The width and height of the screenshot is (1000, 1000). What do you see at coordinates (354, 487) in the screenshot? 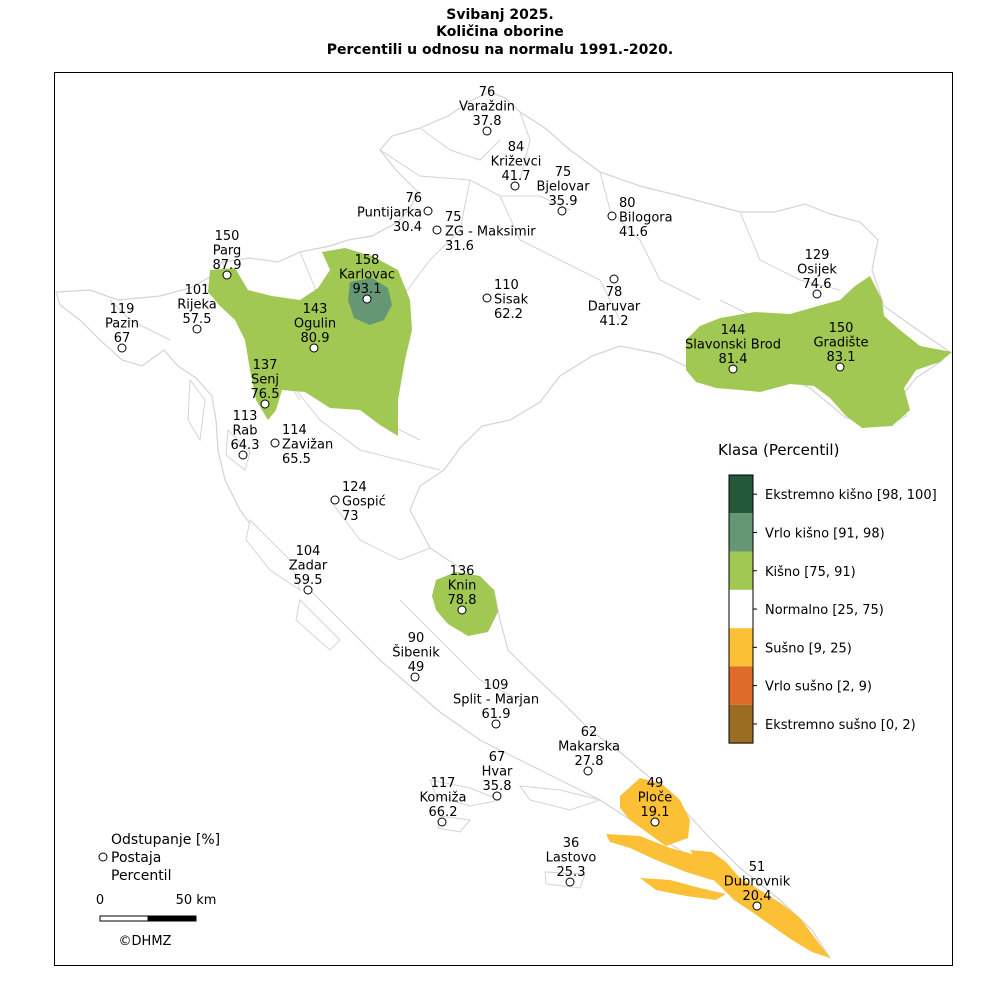
I see `station-deviation: 124` at bounding box center [354, 487].